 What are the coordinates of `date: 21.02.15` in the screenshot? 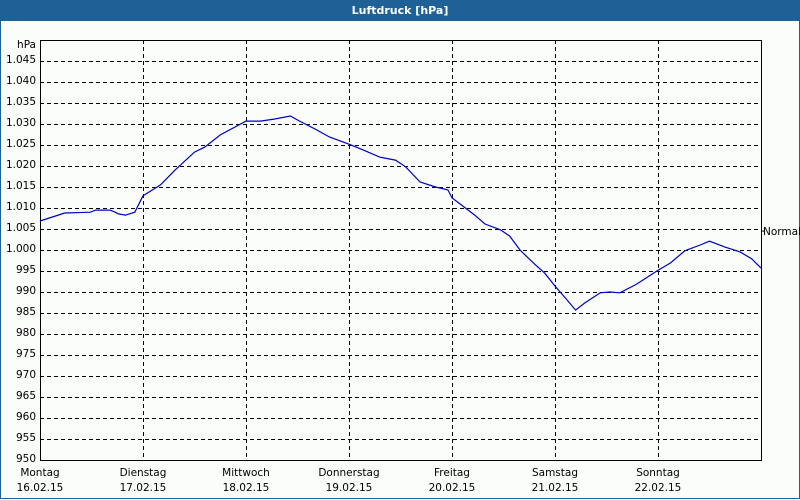 It's located at (555, 488).